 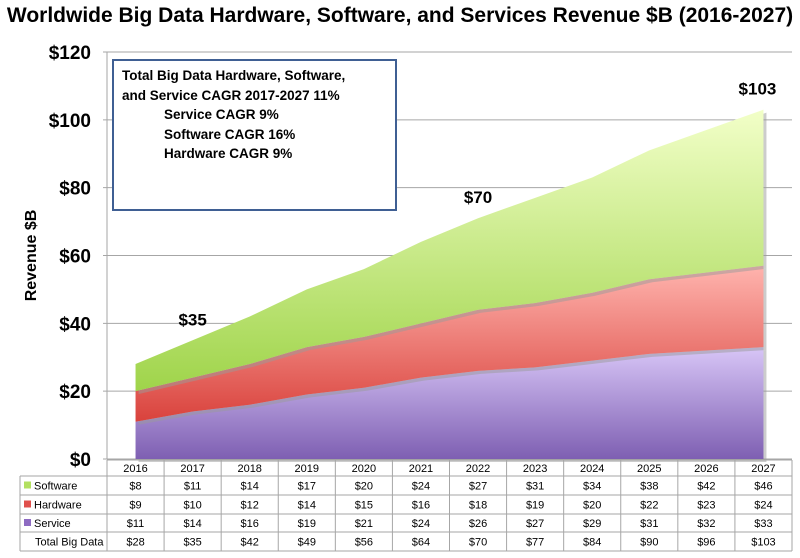 I want to click on x-tick-label: 2016, so click(x=135, y=469).